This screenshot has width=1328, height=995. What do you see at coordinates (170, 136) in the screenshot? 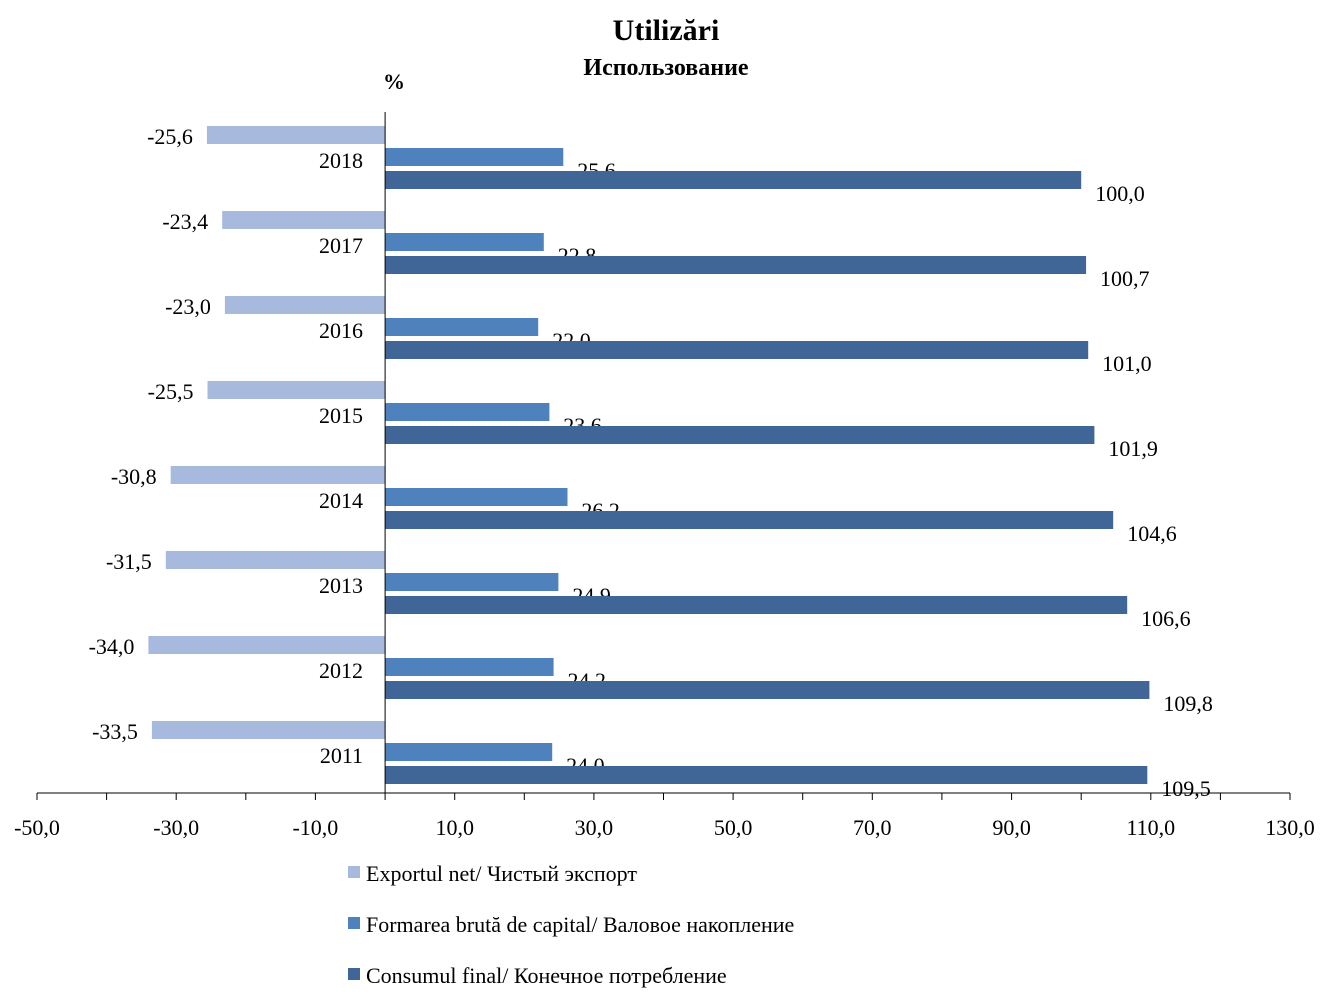
I see `data-label-2018-series-1: -25,6` at bounding box center [170, 136].